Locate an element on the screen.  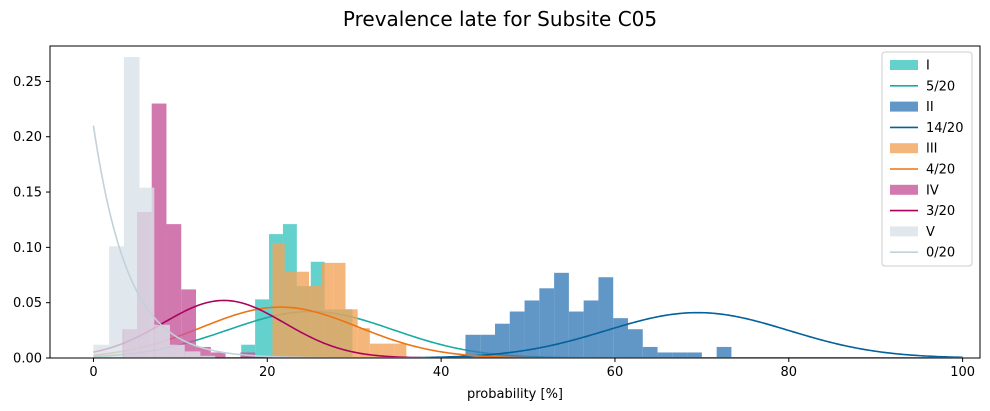
x-tick-label: 80 is located at coordinates (789, 372).